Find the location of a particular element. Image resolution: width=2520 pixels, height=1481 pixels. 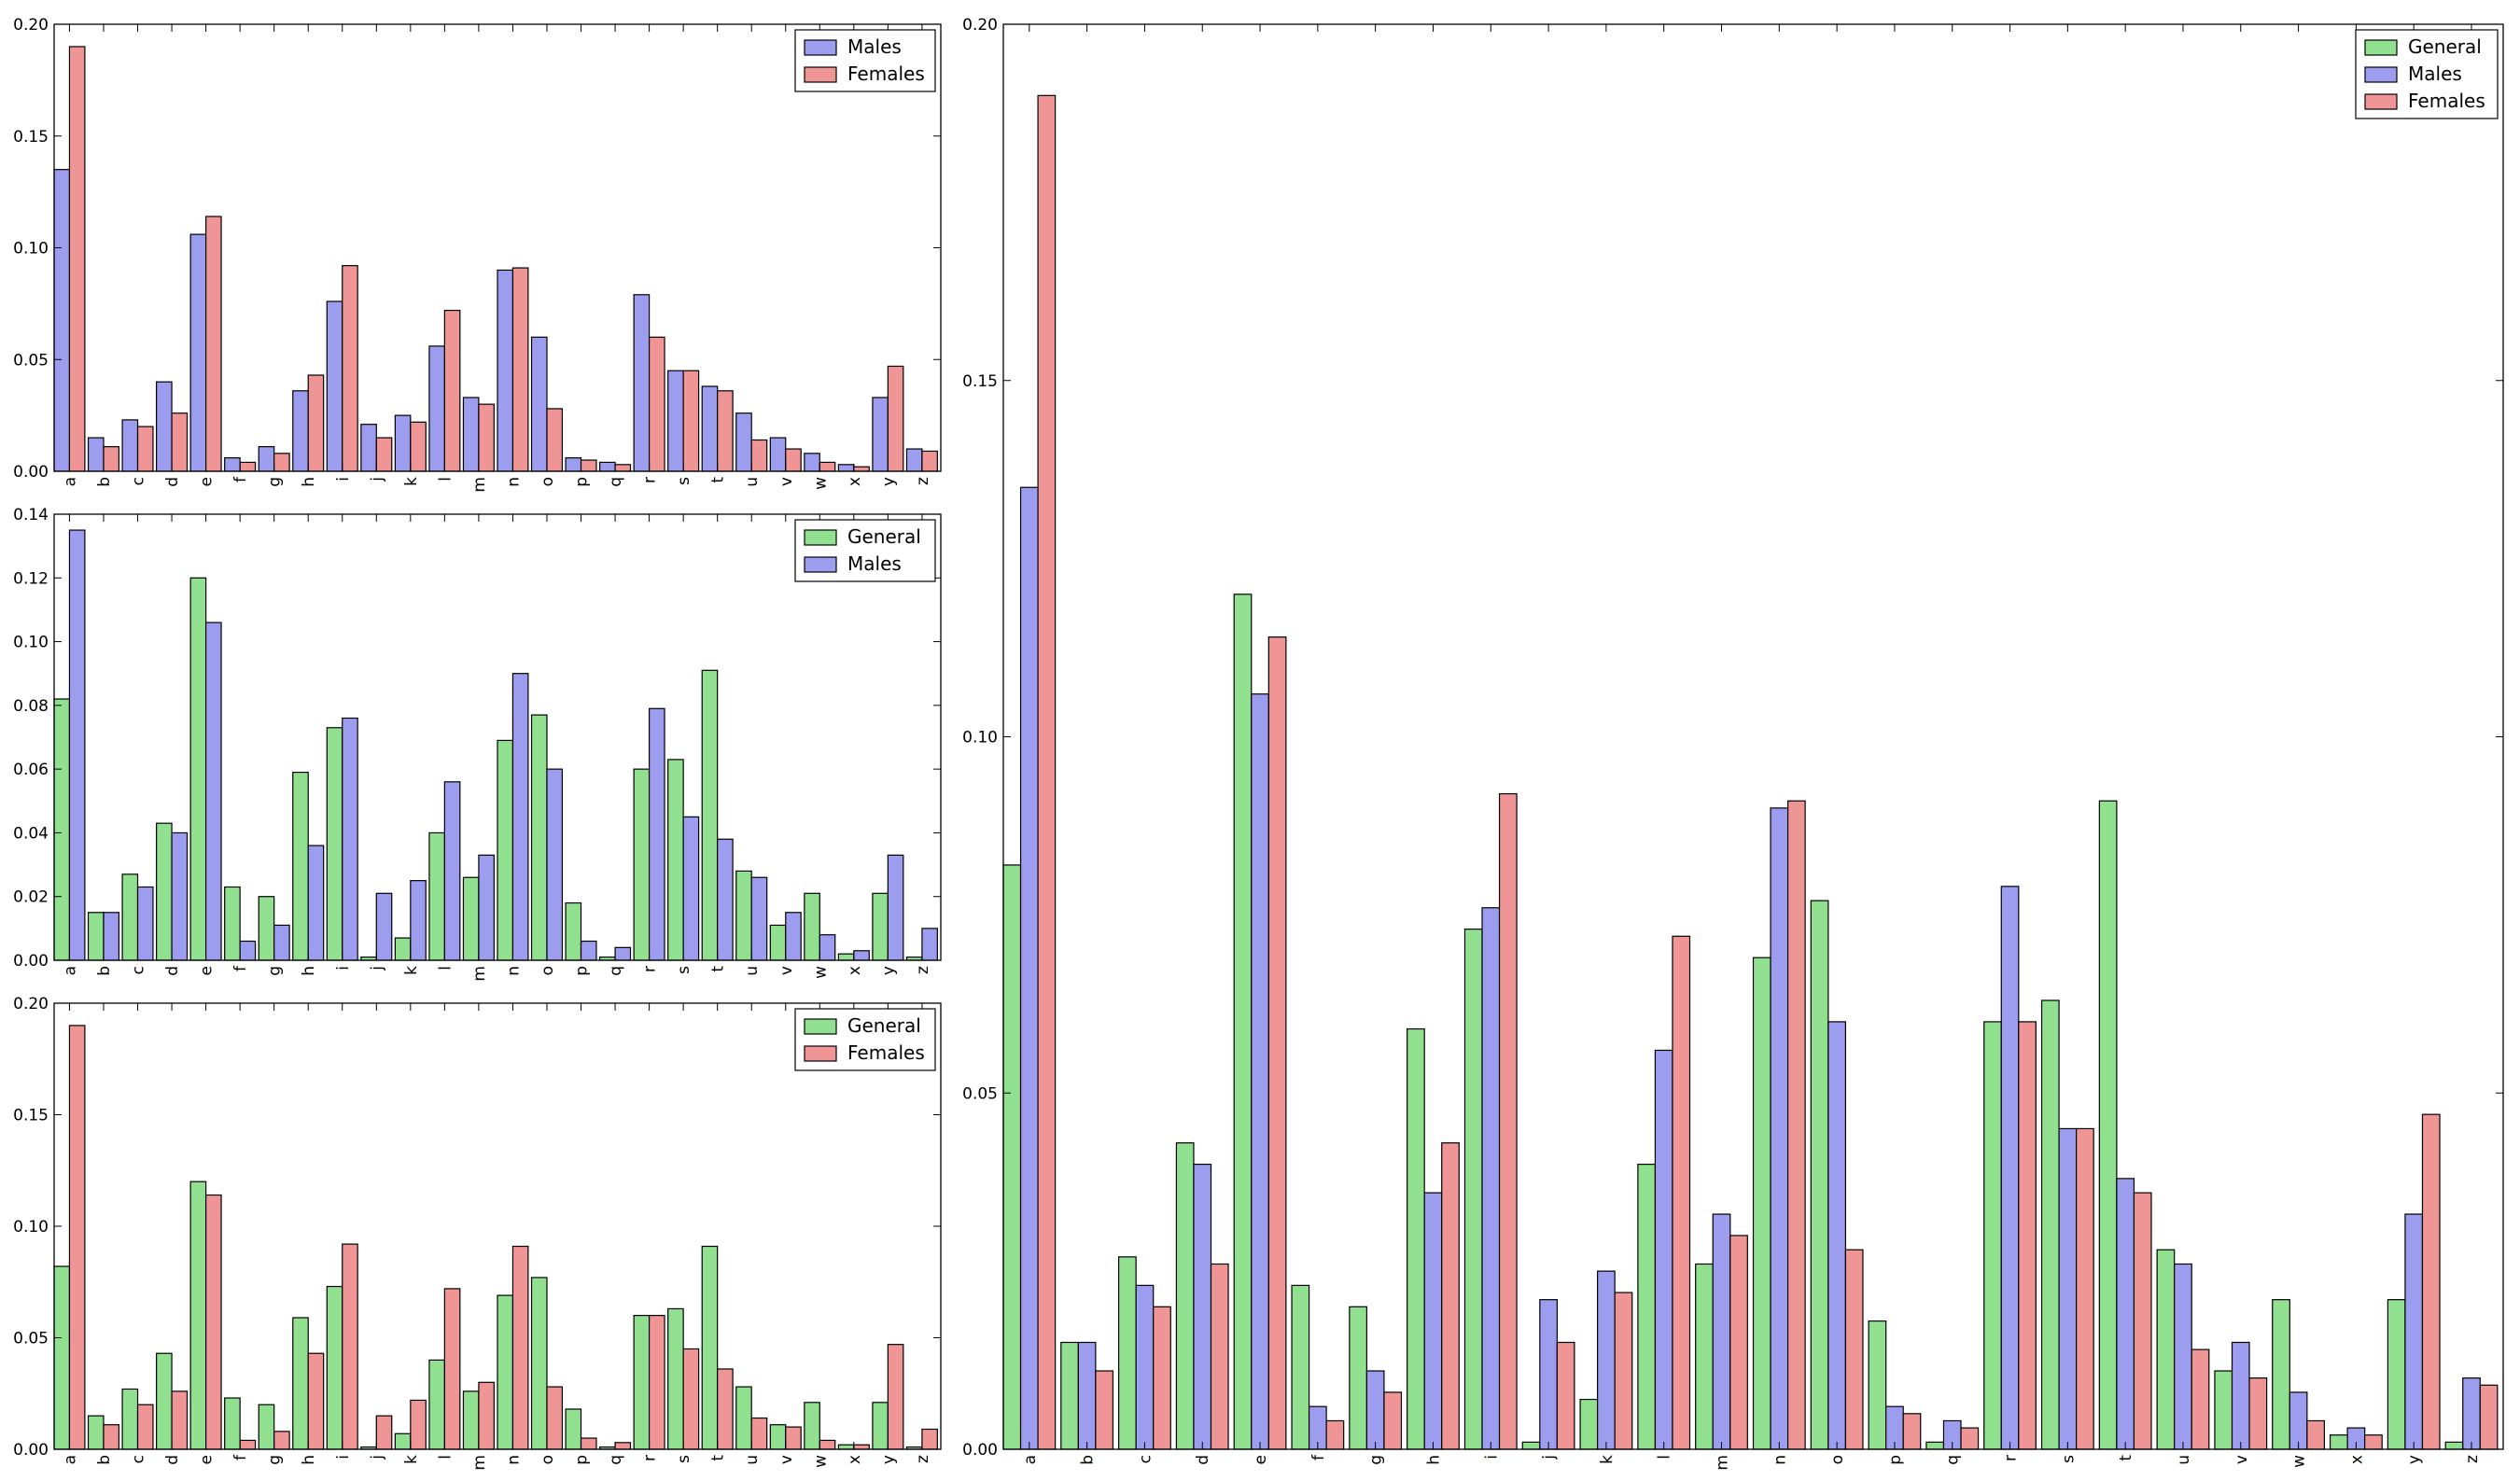

bar-males-t is located at coordinates (725, 899).